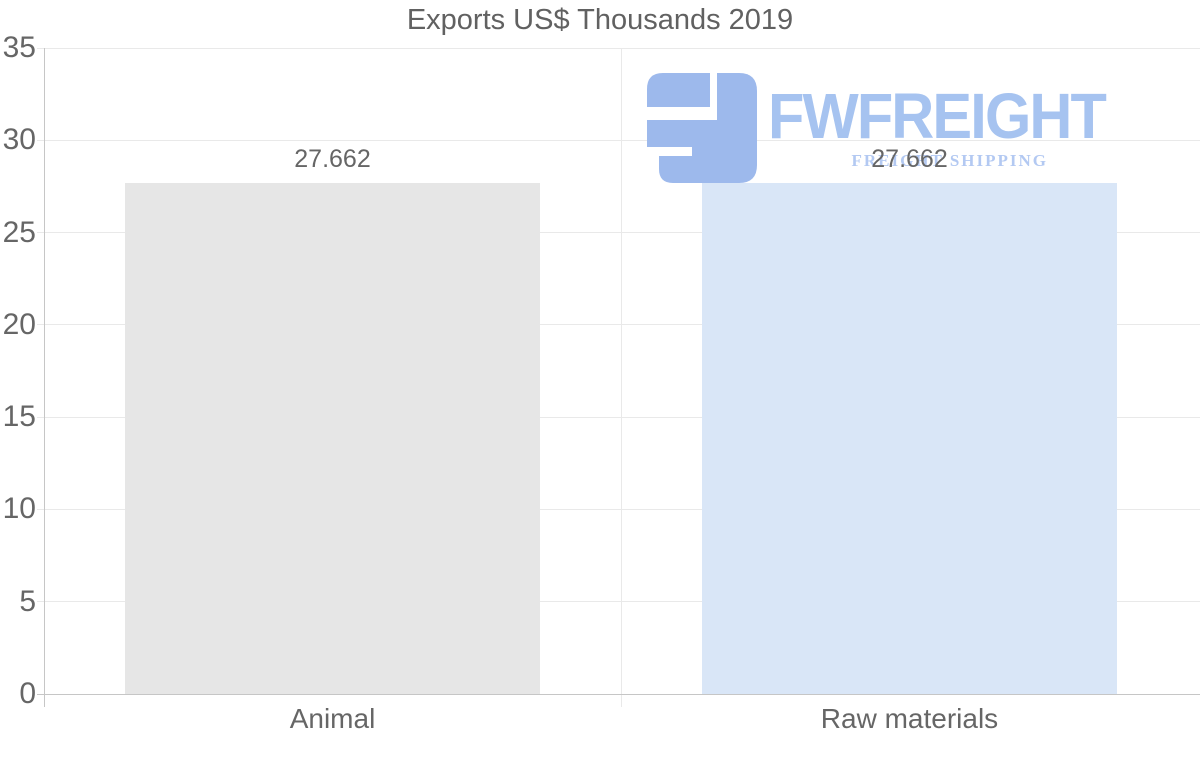  Describe the element at coordinates (27, 693) in the screenshot. I see `y-tick-label-0: 0` at that location.